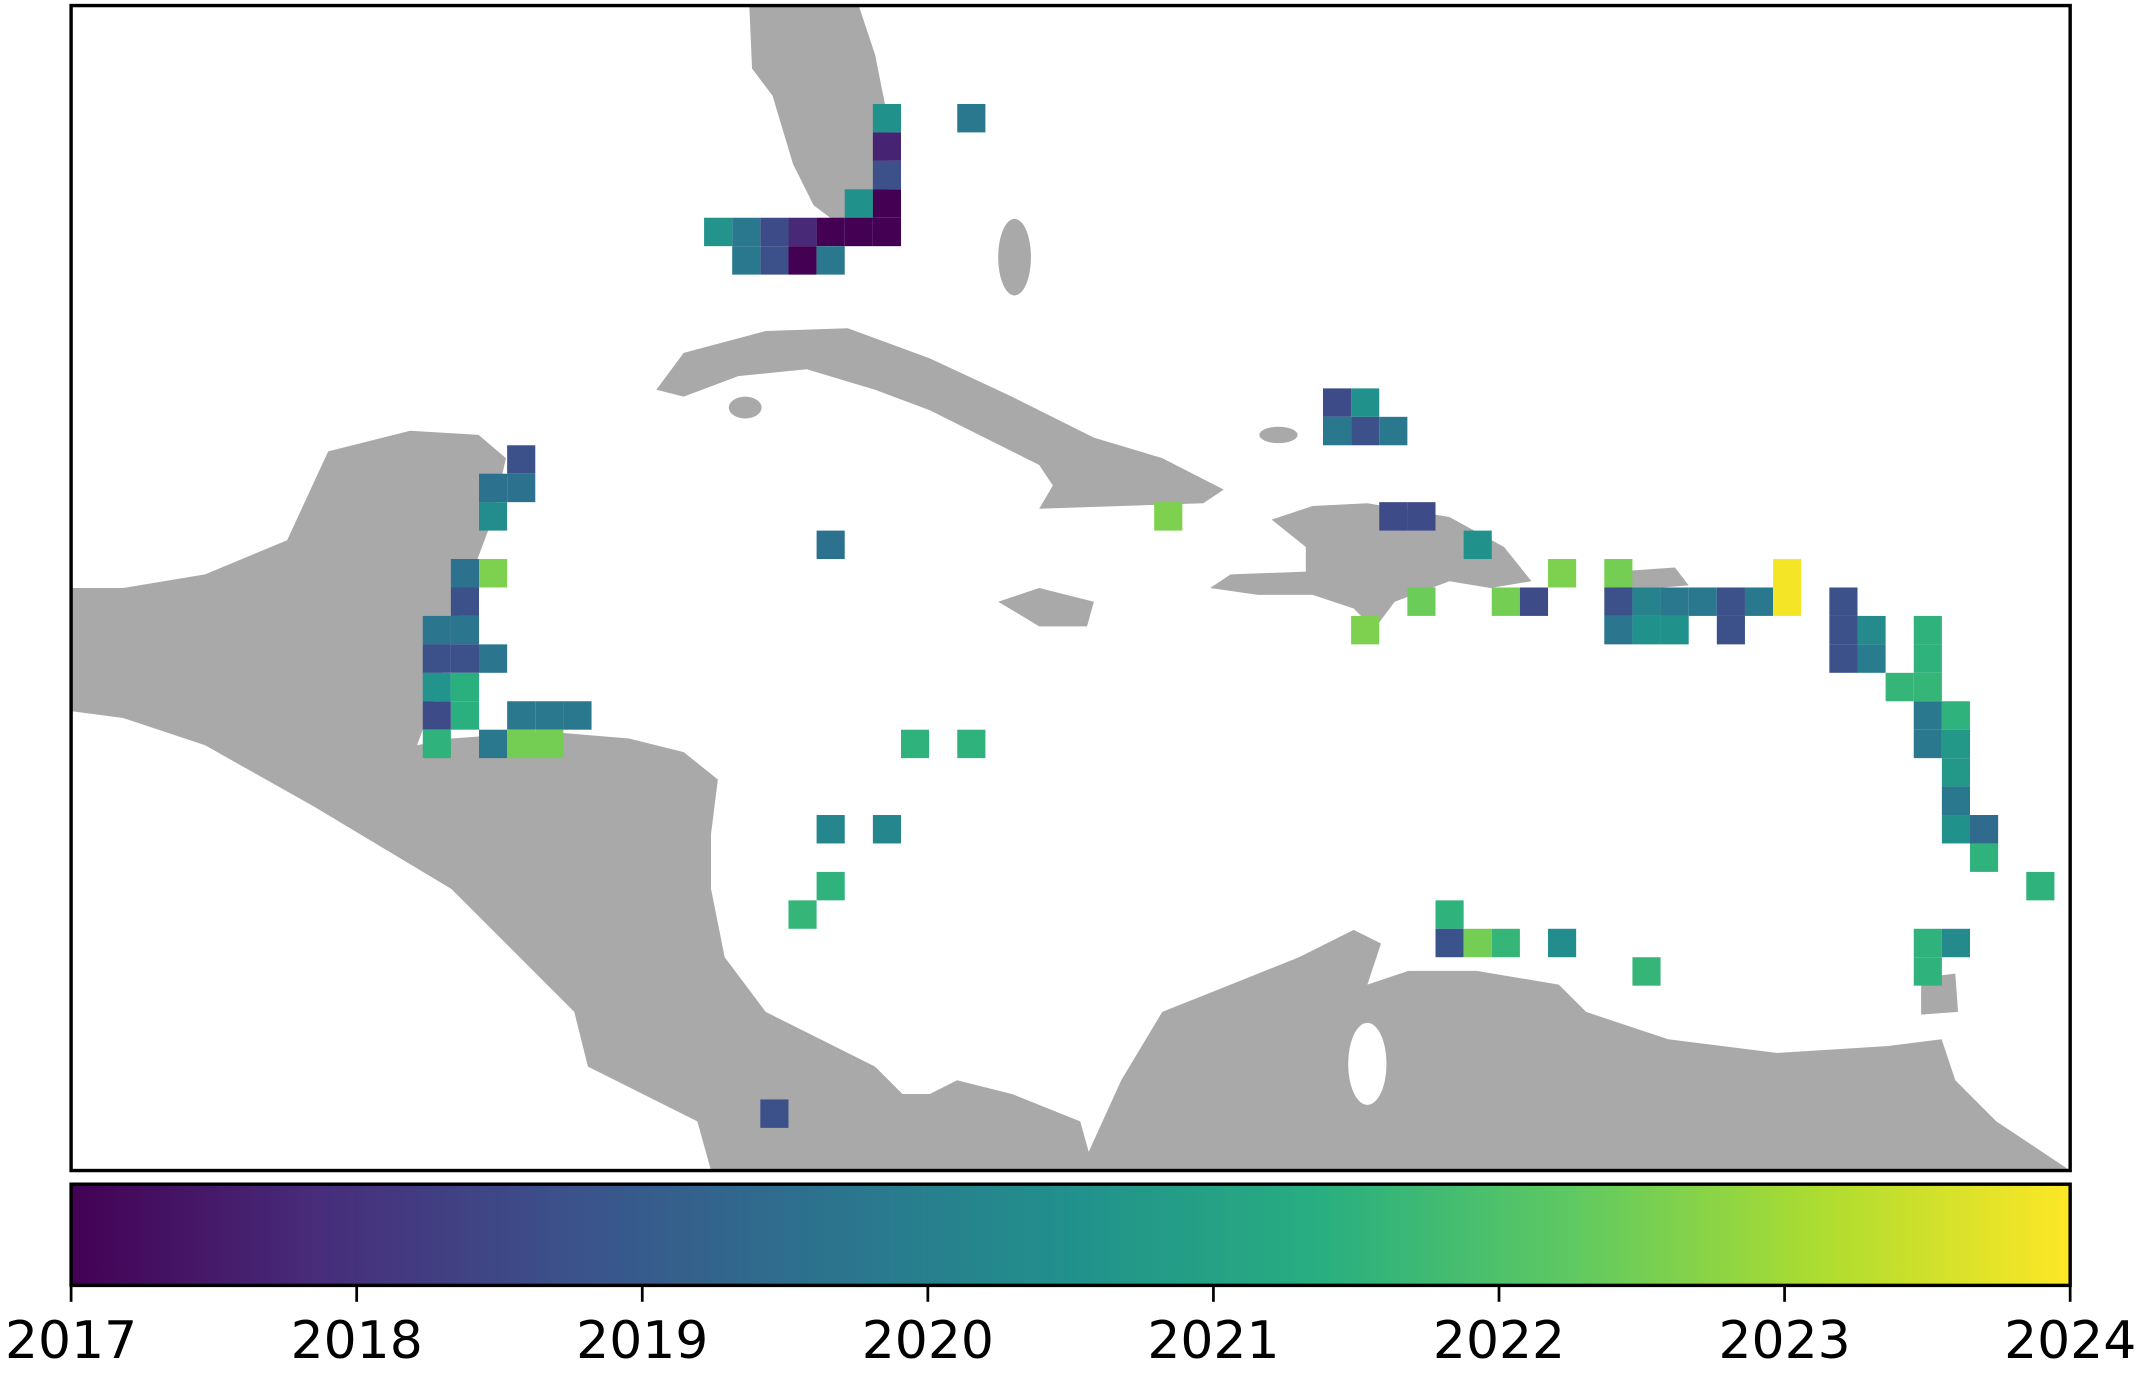  Describe the element at coordinates (642, 1341) in the screenshot. I see `colorbar-tick-label: 2019` at that location.